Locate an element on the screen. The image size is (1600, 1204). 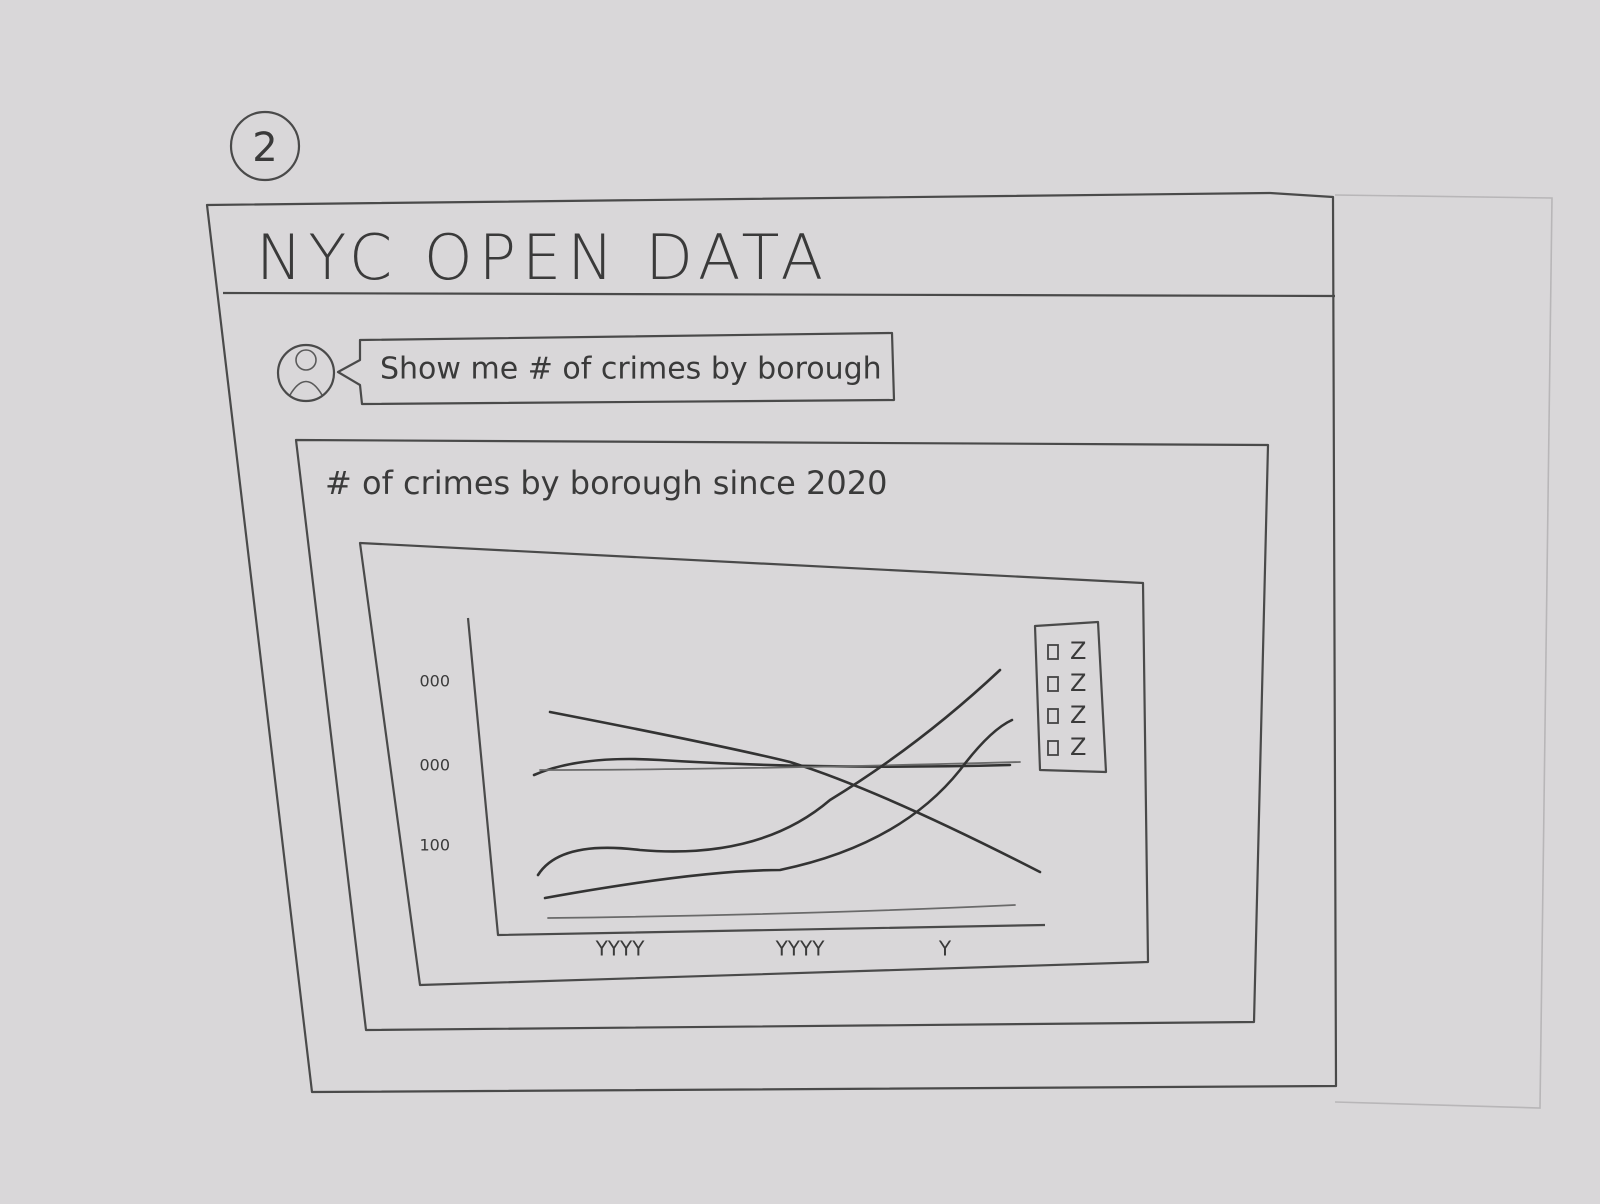
query-box is located at coordinates (616, 368).